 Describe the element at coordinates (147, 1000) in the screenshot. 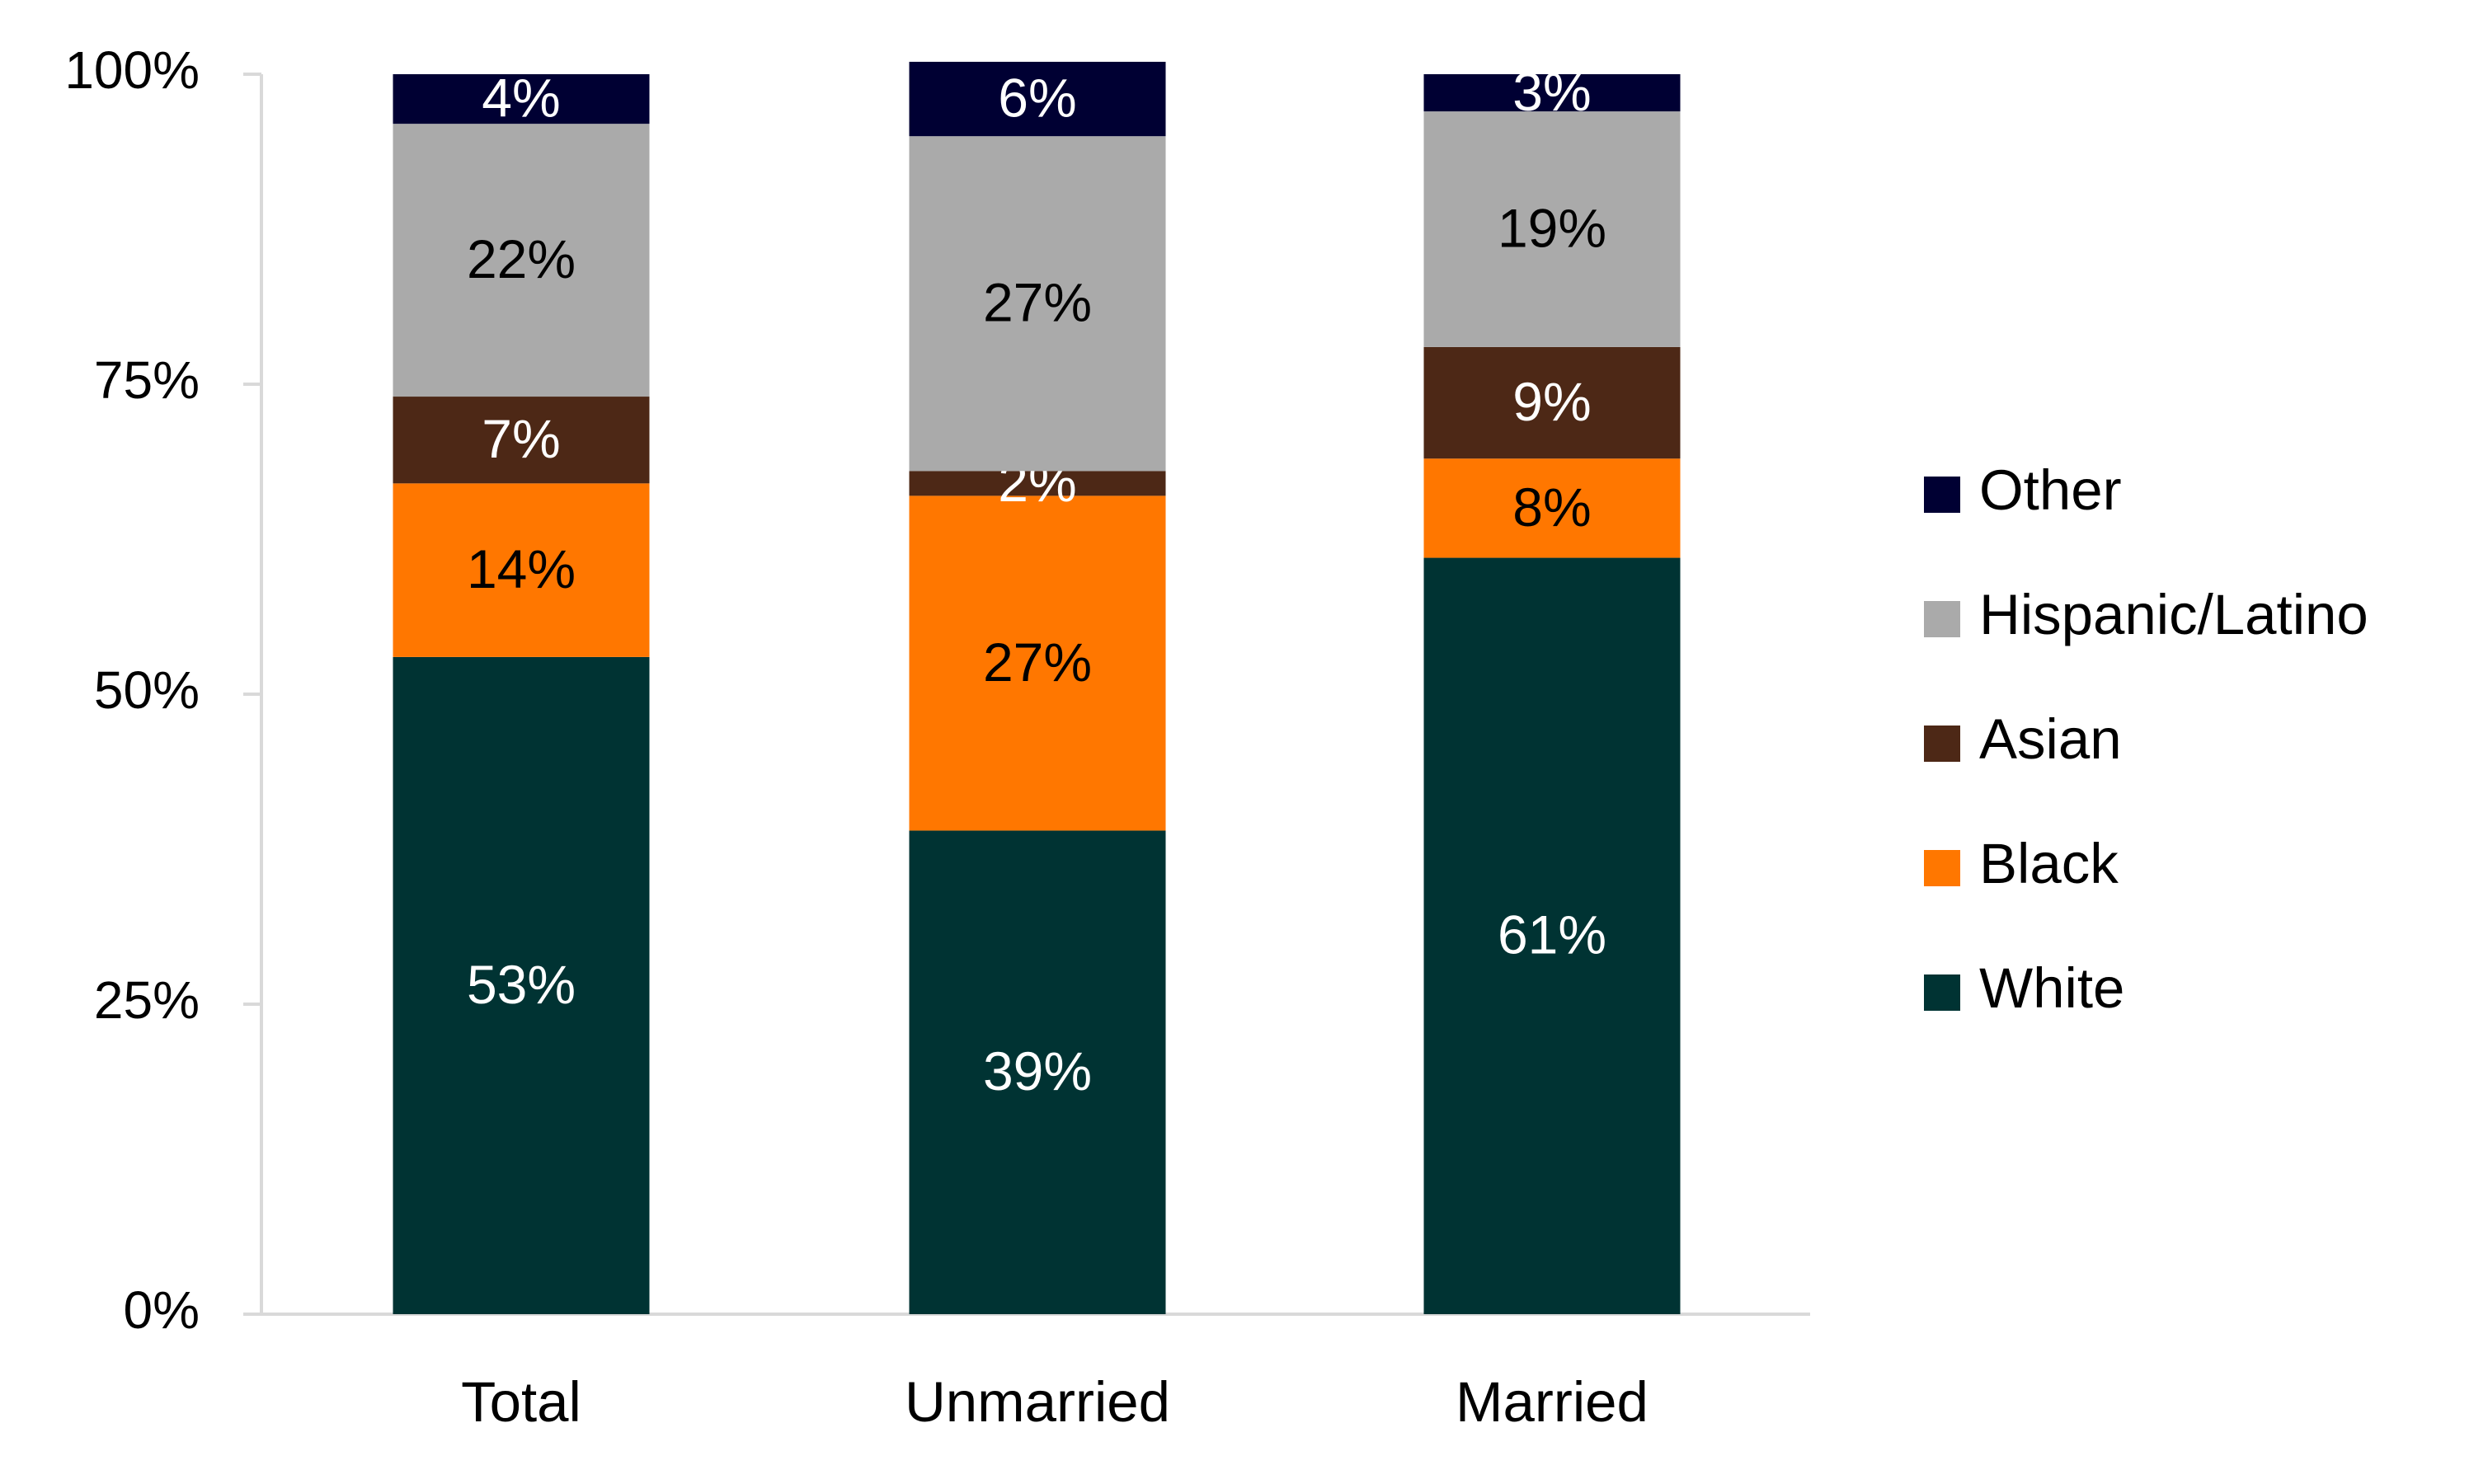

I see `y-tick-label: 25%` at that location.